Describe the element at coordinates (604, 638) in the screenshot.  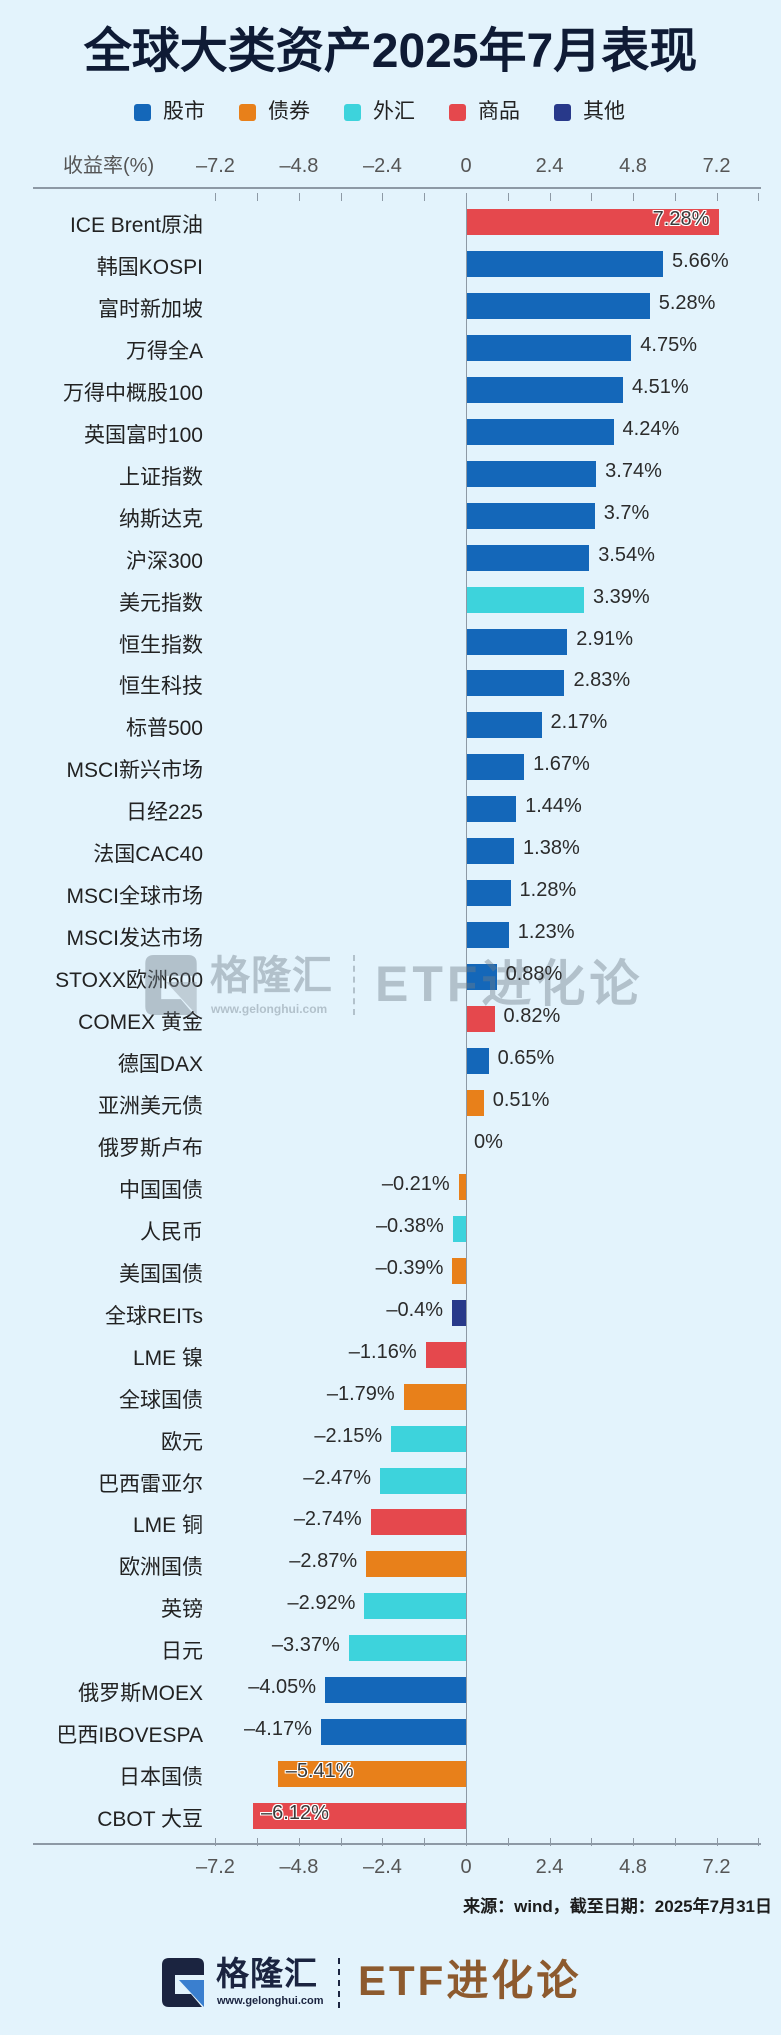
I see `value-label: 2.91%` at that location.